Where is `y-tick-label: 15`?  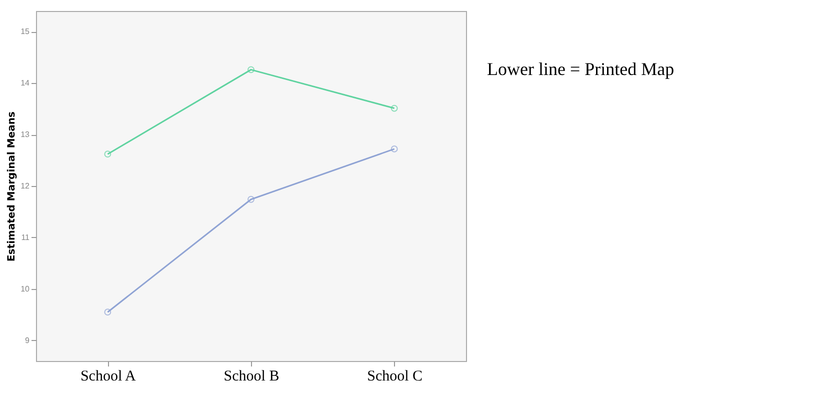
y-tick-label: 15 is located at coordinates (25, 31).